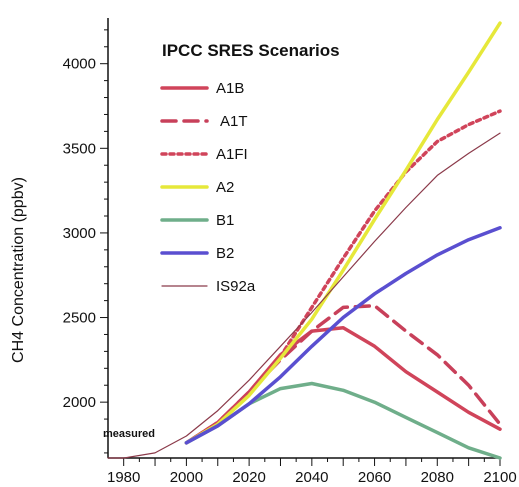 Image resolution: width=519 pixels, height=487 pixels. What do you see at coordinates (437, 477) in the screenshot?
I see `x-tick-label: 2080` at bounding box center [437, 477].